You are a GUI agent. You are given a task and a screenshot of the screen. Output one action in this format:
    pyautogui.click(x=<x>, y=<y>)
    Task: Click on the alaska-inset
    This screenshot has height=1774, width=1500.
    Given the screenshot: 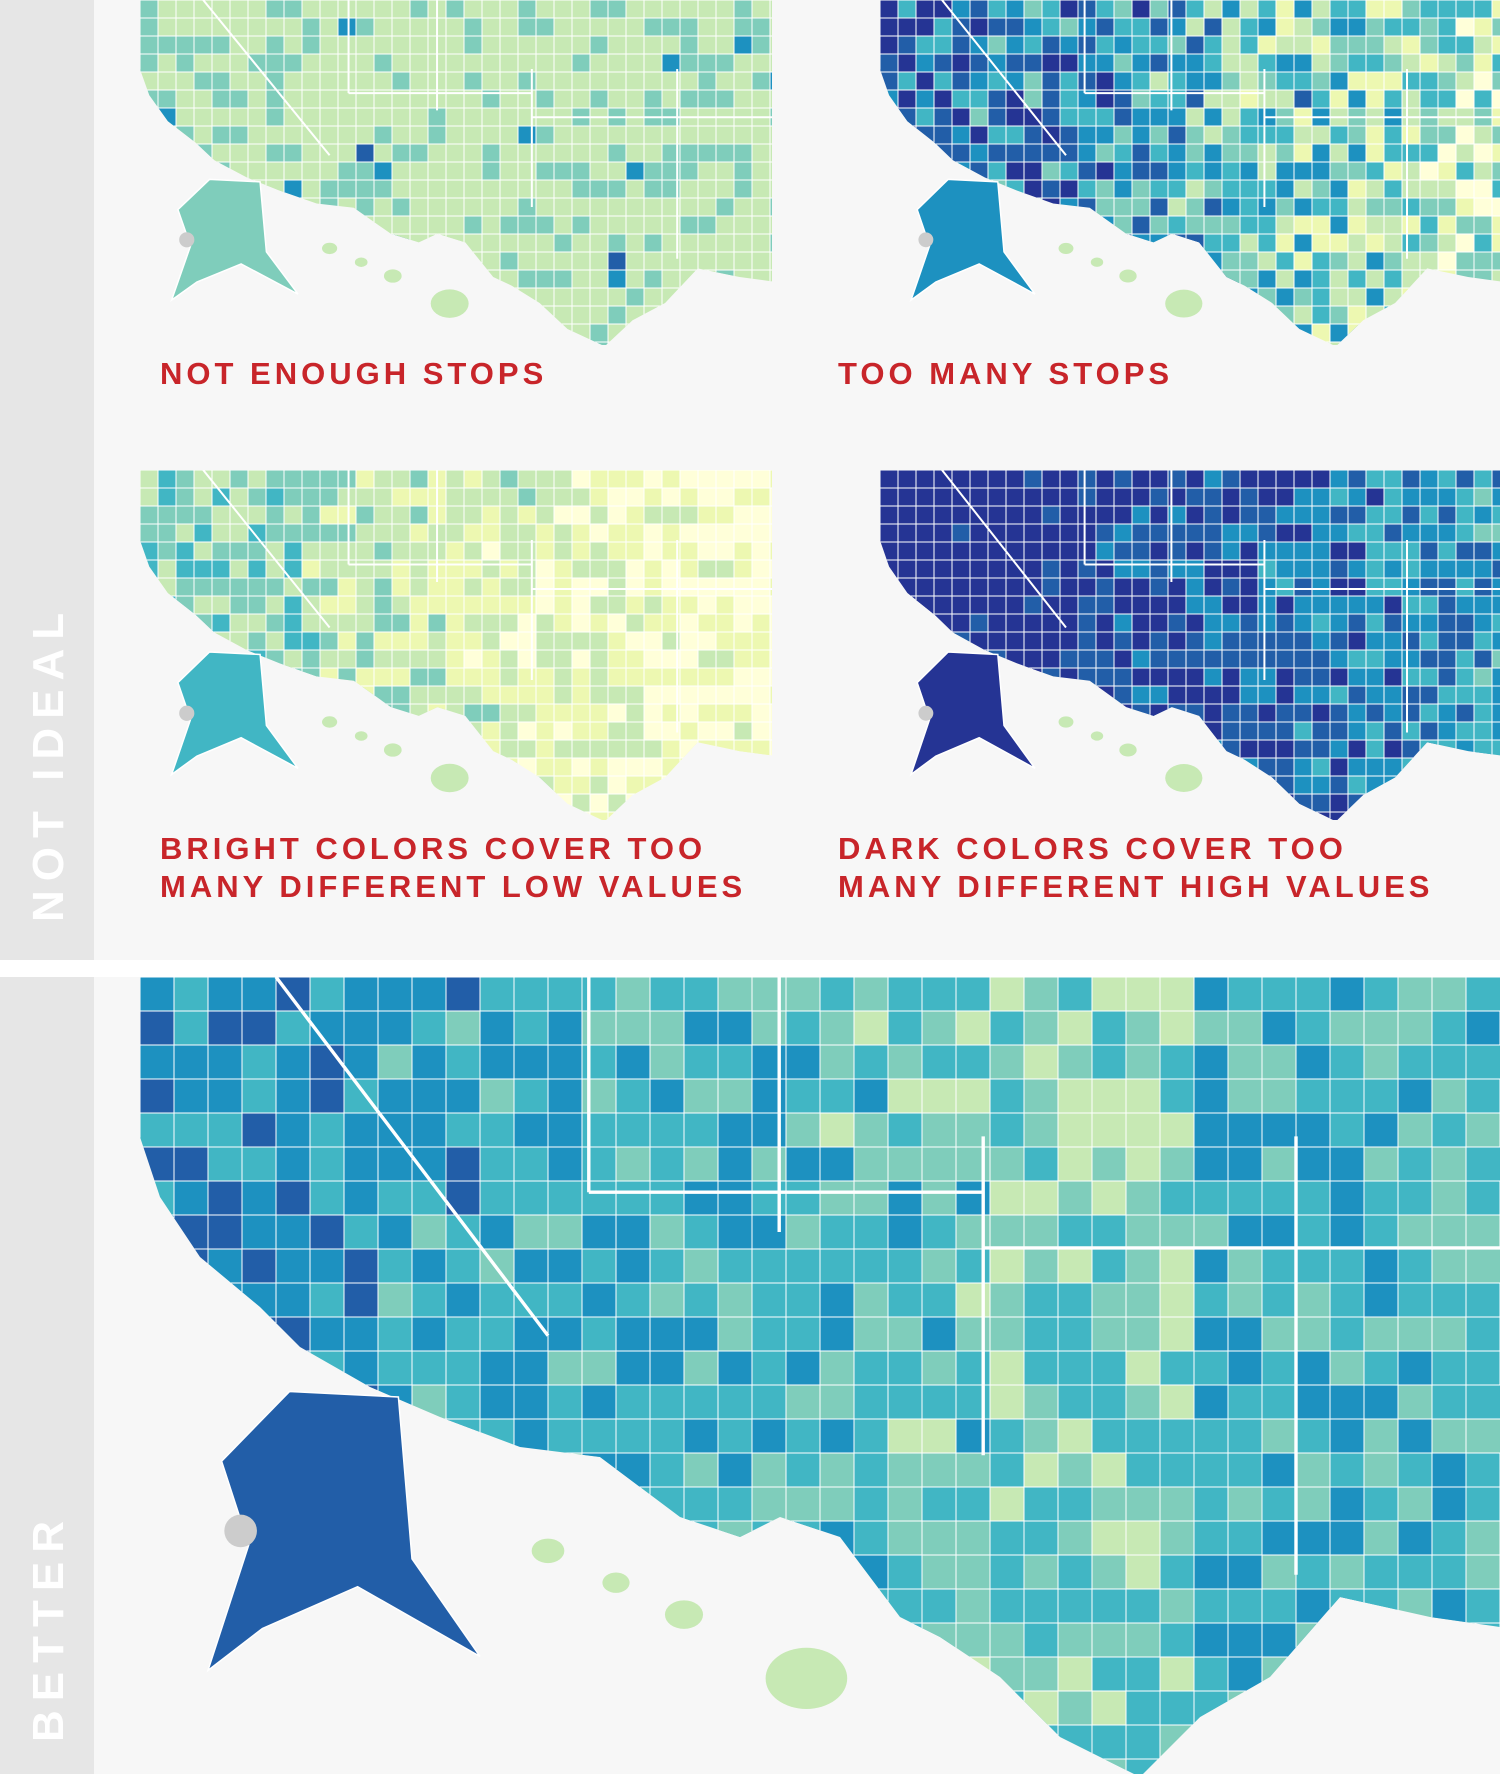 What is the action you would take?
    pyautogui.click(x=234, y=240)
    